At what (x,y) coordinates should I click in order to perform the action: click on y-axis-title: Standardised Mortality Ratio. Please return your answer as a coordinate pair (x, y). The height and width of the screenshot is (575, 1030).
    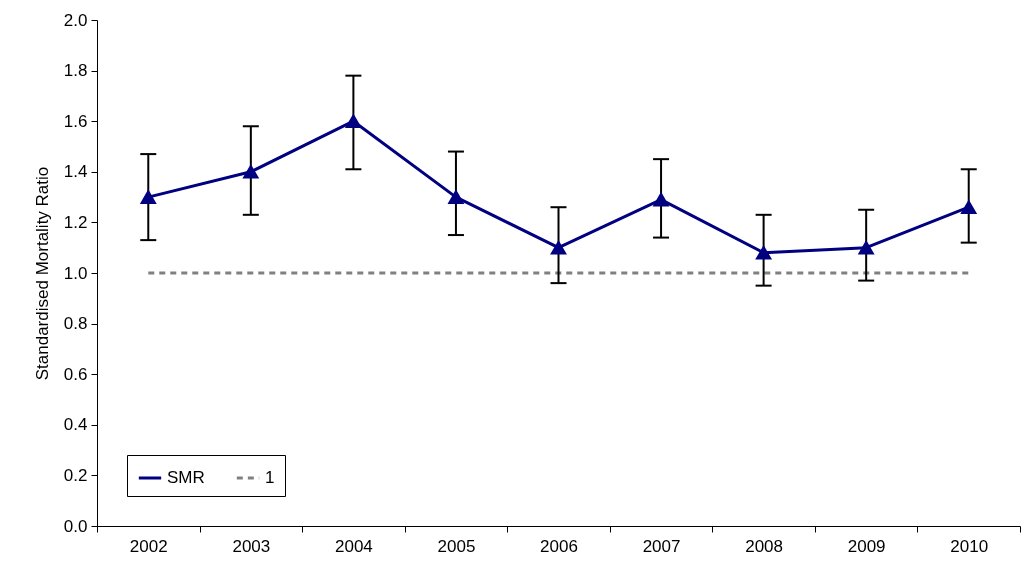
    Looking at the image, I should click on (42, 273).